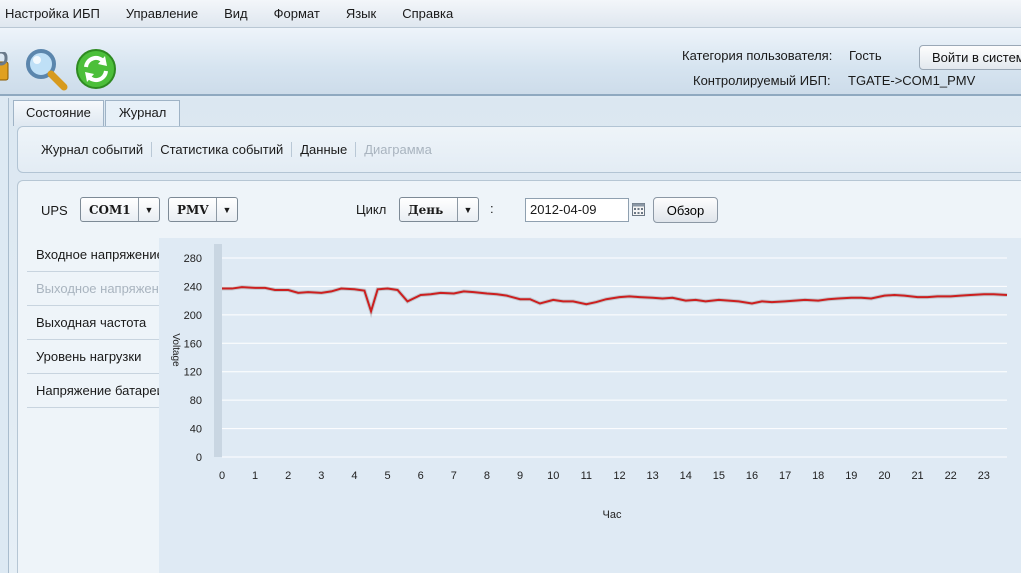  I want to click on y-axis-label: Voltage, so click(175, 350).